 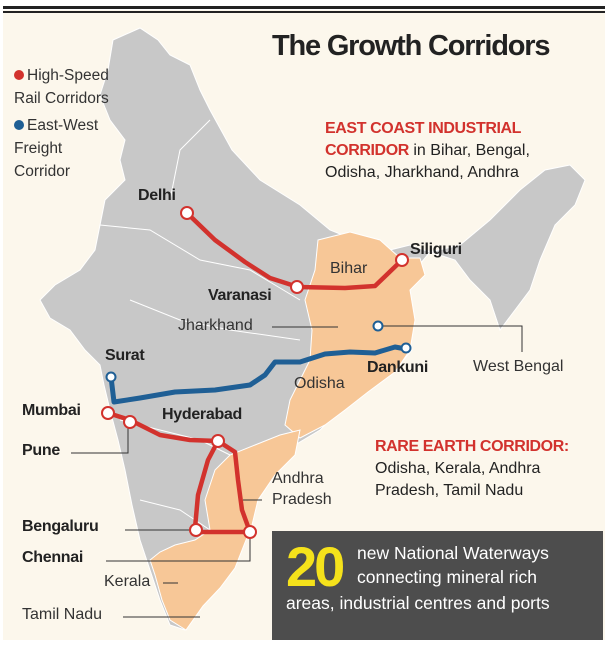 What do you see at coordinates (19, 125) in the screenshot?
I see `blue-dot-icon` at bounding box center [19, 125].